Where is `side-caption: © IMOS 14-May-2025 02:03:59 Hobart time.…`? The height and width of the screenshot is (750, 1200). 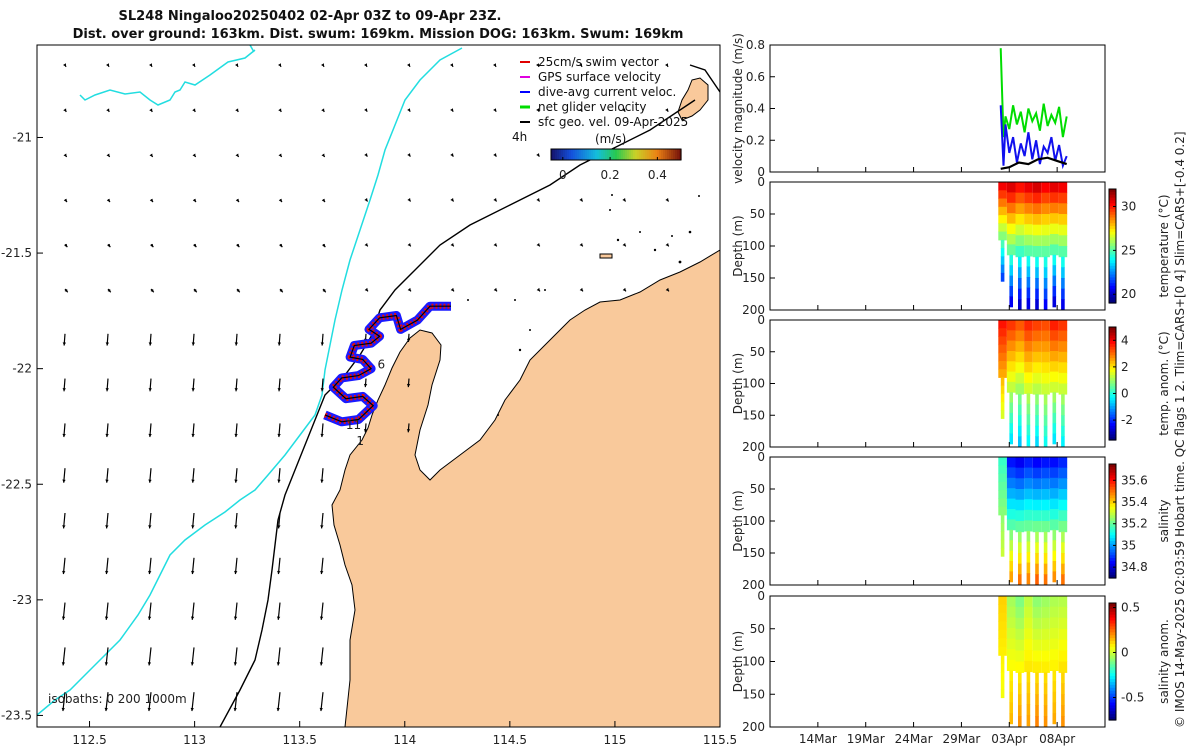 side-caption: © IMOS 14-May-2025 02:03:59 Hobart time.… is located at coordinates (1180, 429).